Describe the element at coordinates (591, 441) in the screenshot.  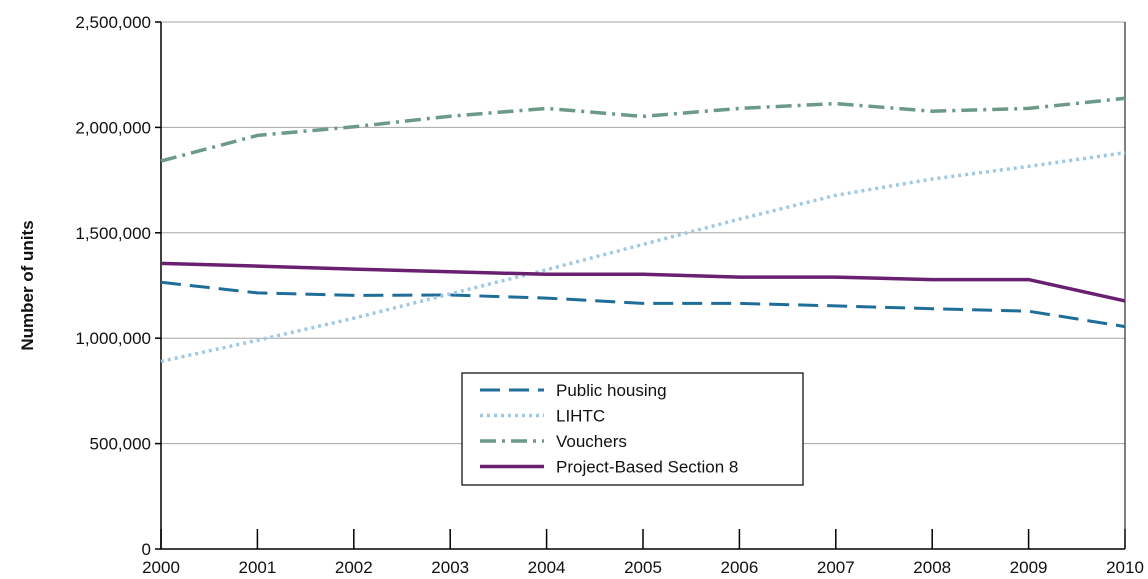
I see `legend-label: Vouchers` at that location.